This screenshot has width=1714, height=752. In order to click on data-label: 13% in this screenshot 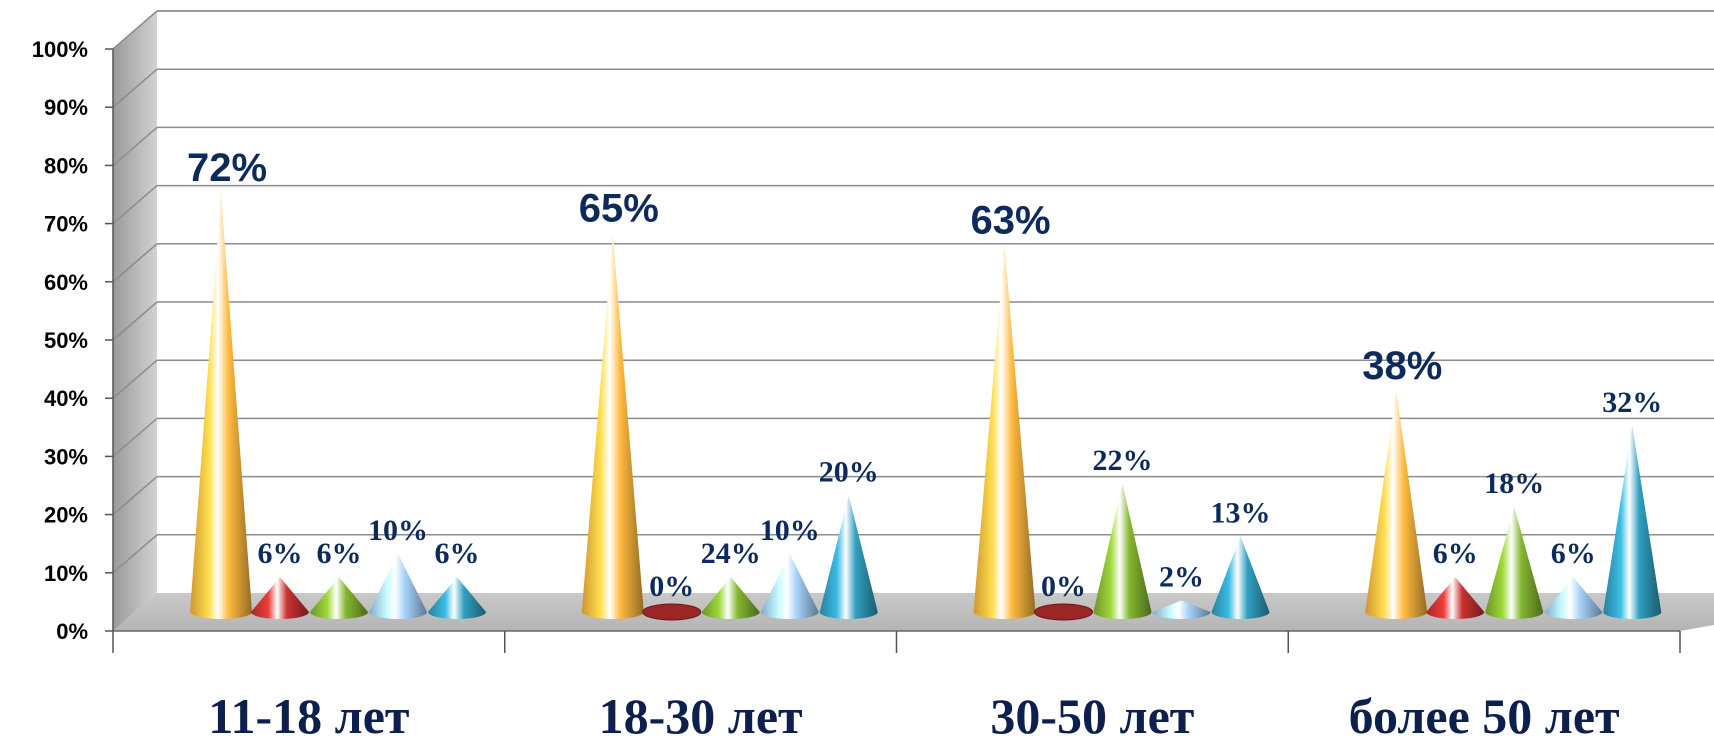, I will do `click(1241, 512)`.